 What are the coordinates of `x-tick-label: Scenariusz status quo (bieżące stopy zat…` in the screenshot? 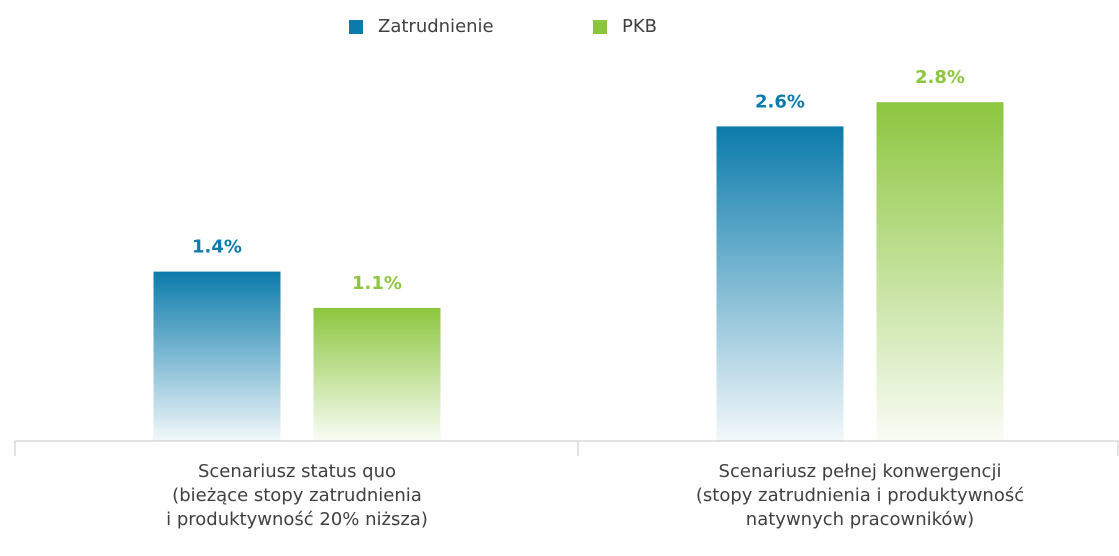 It's located at (297, 495).